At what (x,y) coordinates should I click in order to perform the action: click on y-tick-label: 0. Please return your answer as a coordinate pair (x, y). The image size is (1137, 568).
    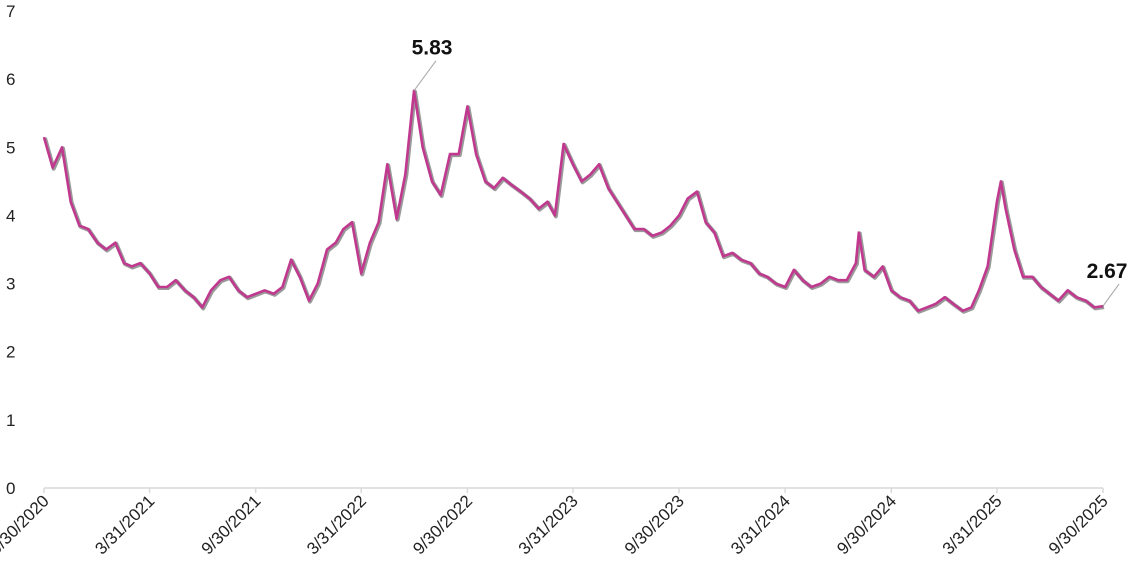
    Looking at the image, I should click on (10, 488).